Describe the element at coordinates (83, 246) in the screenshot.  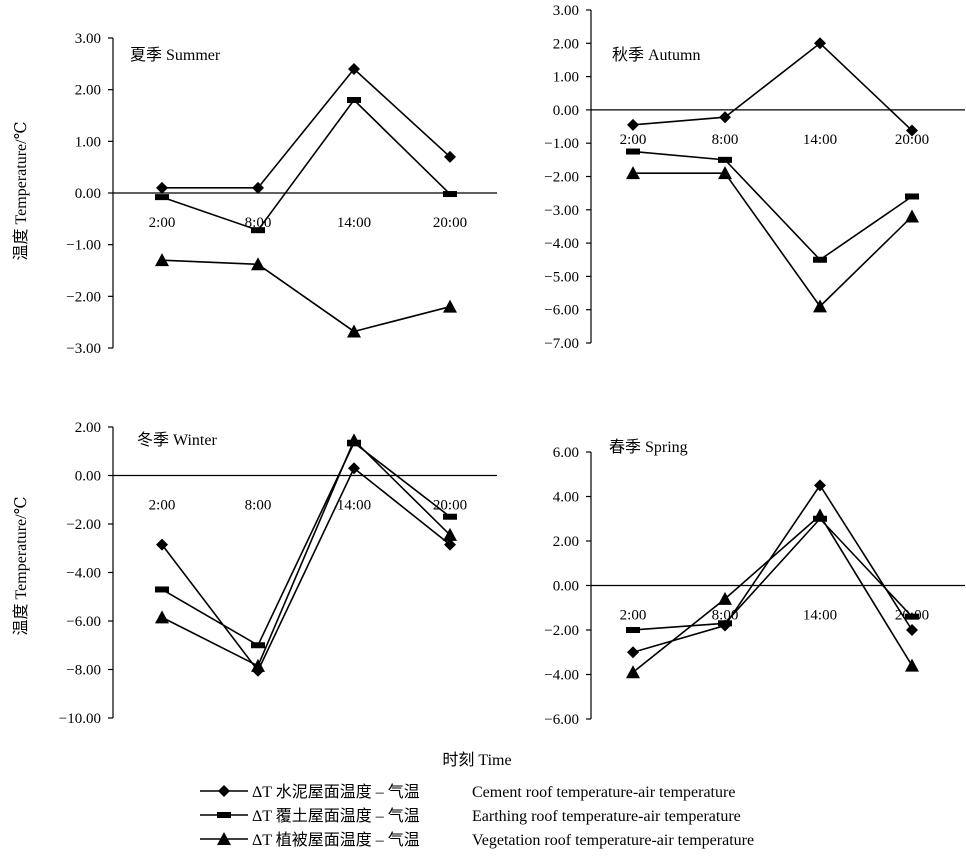
I see `y-tick-label-summer: −1.00` at that location.